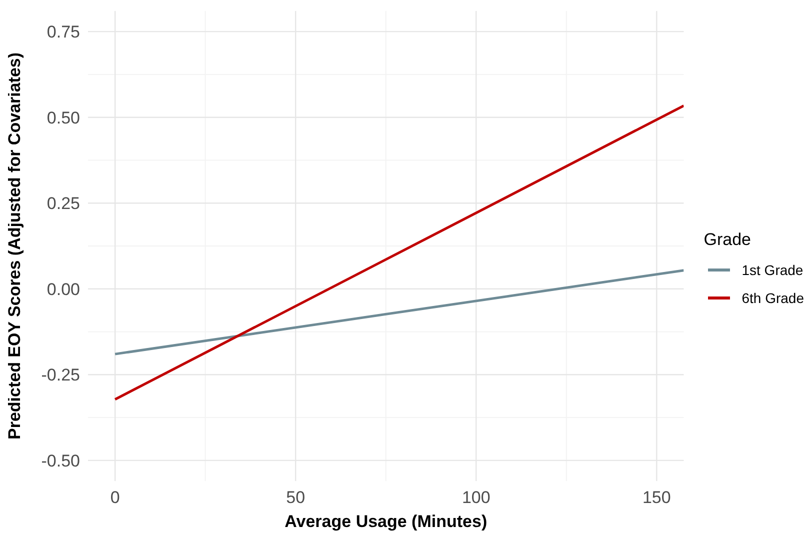 Image resolution: width=812 pixels, height=547 pixels. Describe the element at coordinates (386, 521) in the screenshot. I see `x-axis-title: Average Usage (Minutes)` at that location.